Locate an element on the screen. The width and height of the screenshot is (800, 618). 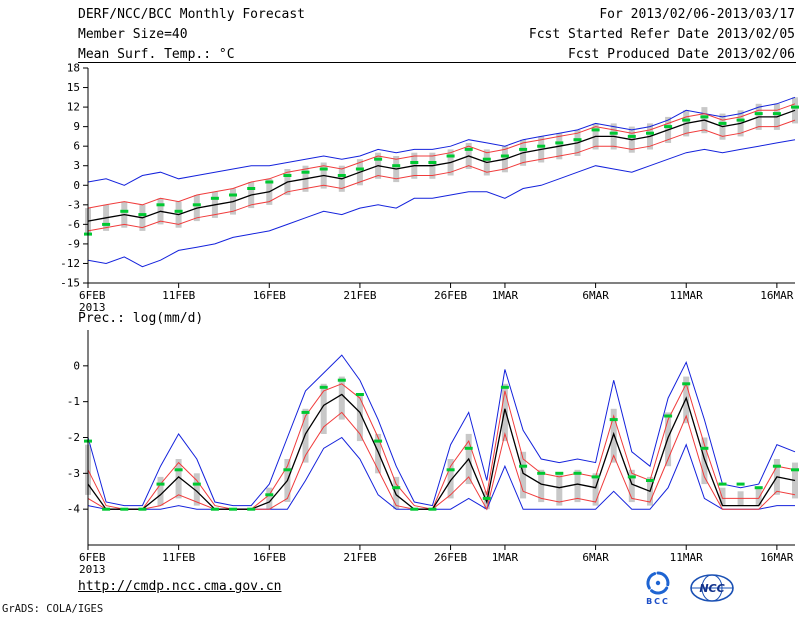
series-ensemble-max is located at coordinates (441, 141).